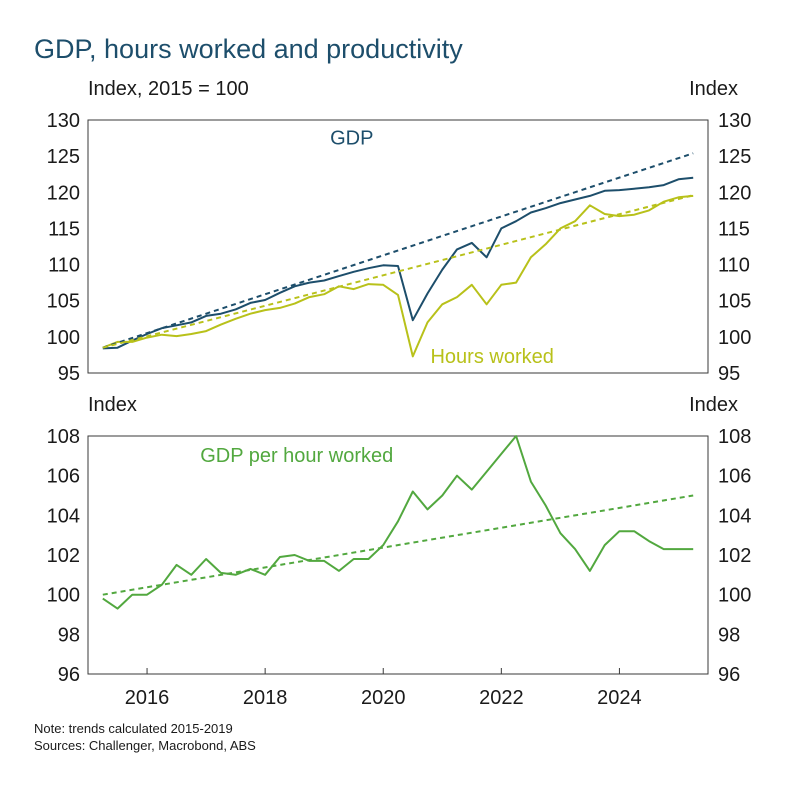 The width and height of the screenshot is (794, 794). What do you see at coordinates (112, 405) in the screenshot?
I see `bottom-left-axis-unit: Index` at bounding box center [112, 405].